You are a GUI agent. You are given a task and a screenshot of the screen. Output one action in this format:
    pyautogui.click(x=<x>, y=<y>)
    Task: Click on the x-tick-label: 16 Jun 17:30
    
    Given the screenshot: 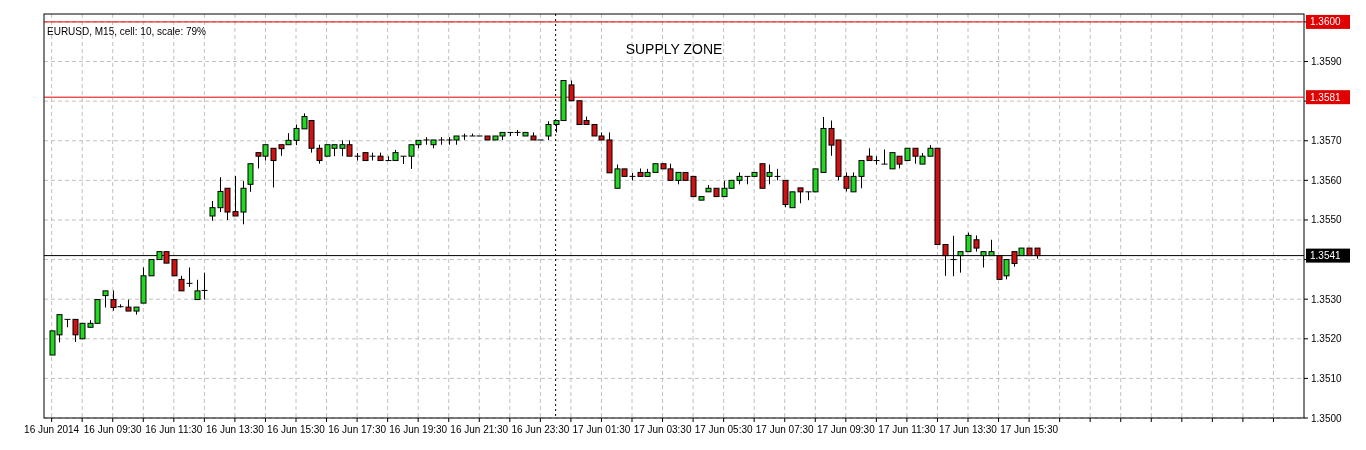 What is the action you would take?
    pyautogui.click(x=357, y=429)
    